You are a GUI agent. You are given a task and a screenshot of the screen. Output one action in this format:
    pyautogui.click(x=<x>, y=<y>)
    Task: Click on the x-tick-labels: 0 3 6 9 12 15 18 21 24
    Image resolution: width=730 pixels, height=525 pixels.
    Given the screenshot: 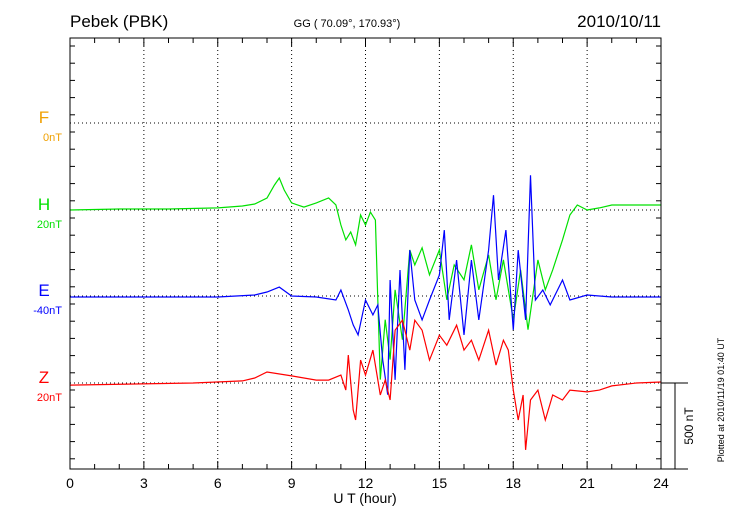 What is the action you would take?
    pyautogui.click(x=367, y=483)
    